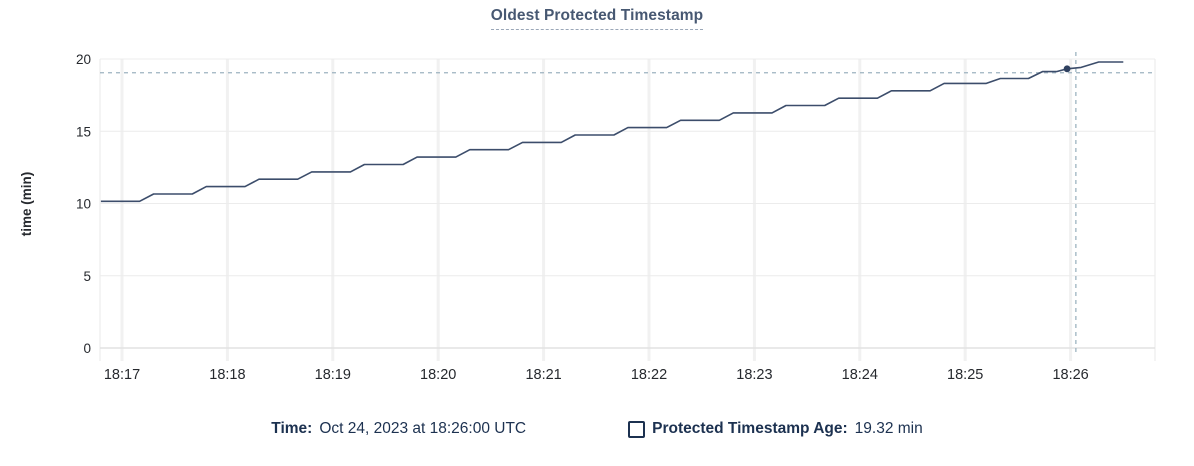 Image resolution: width=1194 pixels, height=466 pixels. What do you see at coordinates (888, 428) in the screenshot?
I see `legend-series-value: 19.32 min` at bounding box center [888, 428].